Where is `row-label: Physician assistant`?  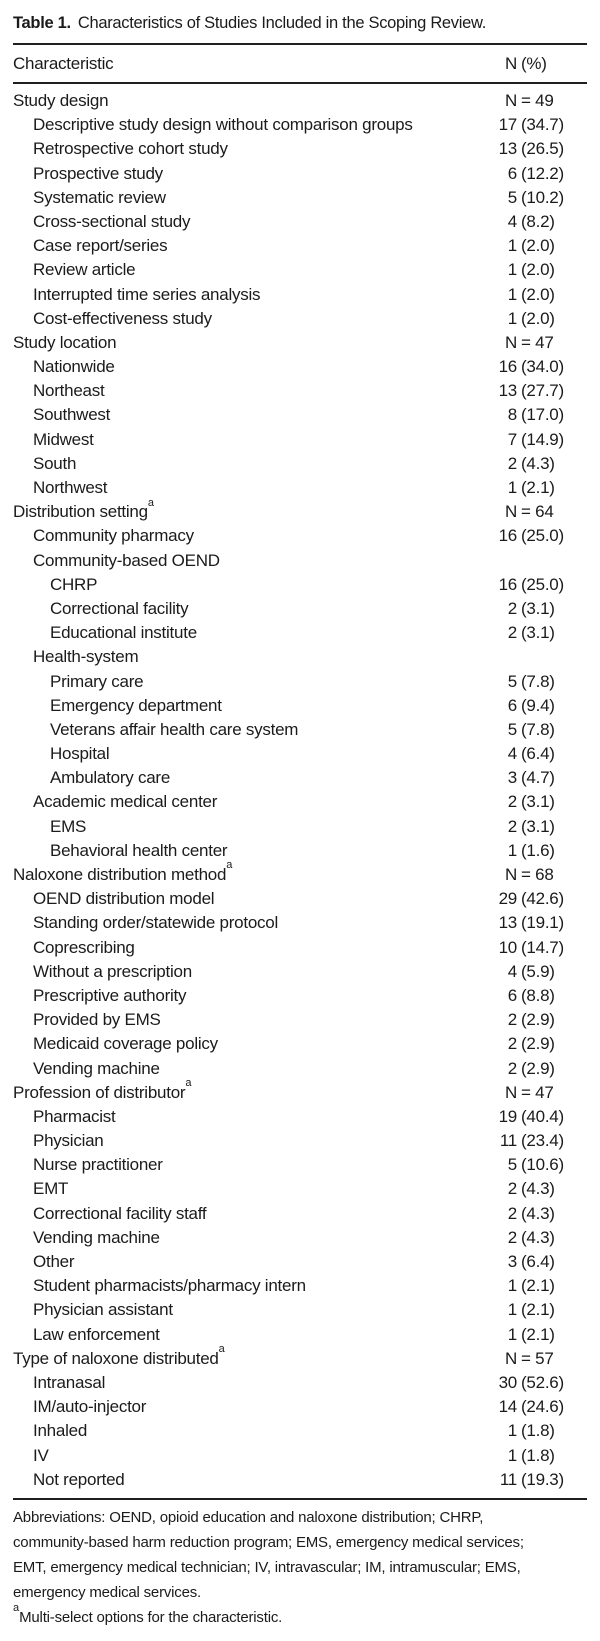
row-label: Physician assistant is located at coordinates (103, 1310).